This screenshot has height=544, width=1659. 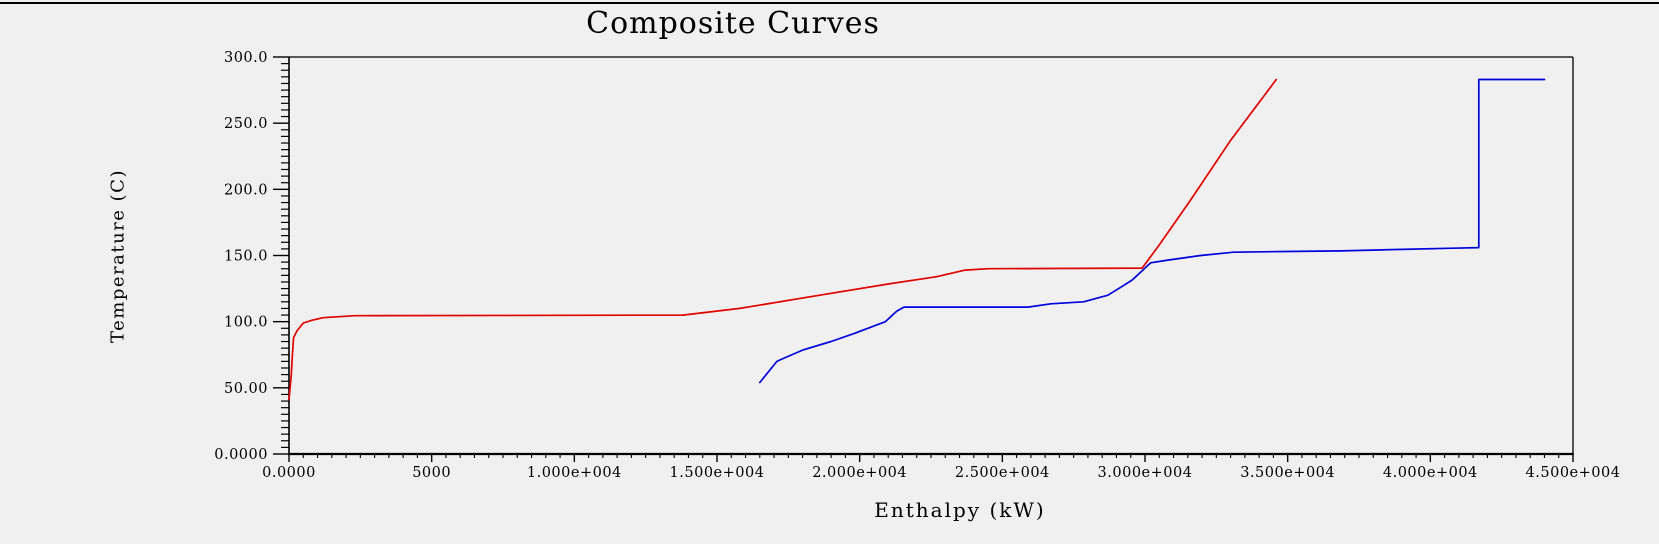 I want to click on svg-text: 2.000e+004, so click(x=859, y=473).